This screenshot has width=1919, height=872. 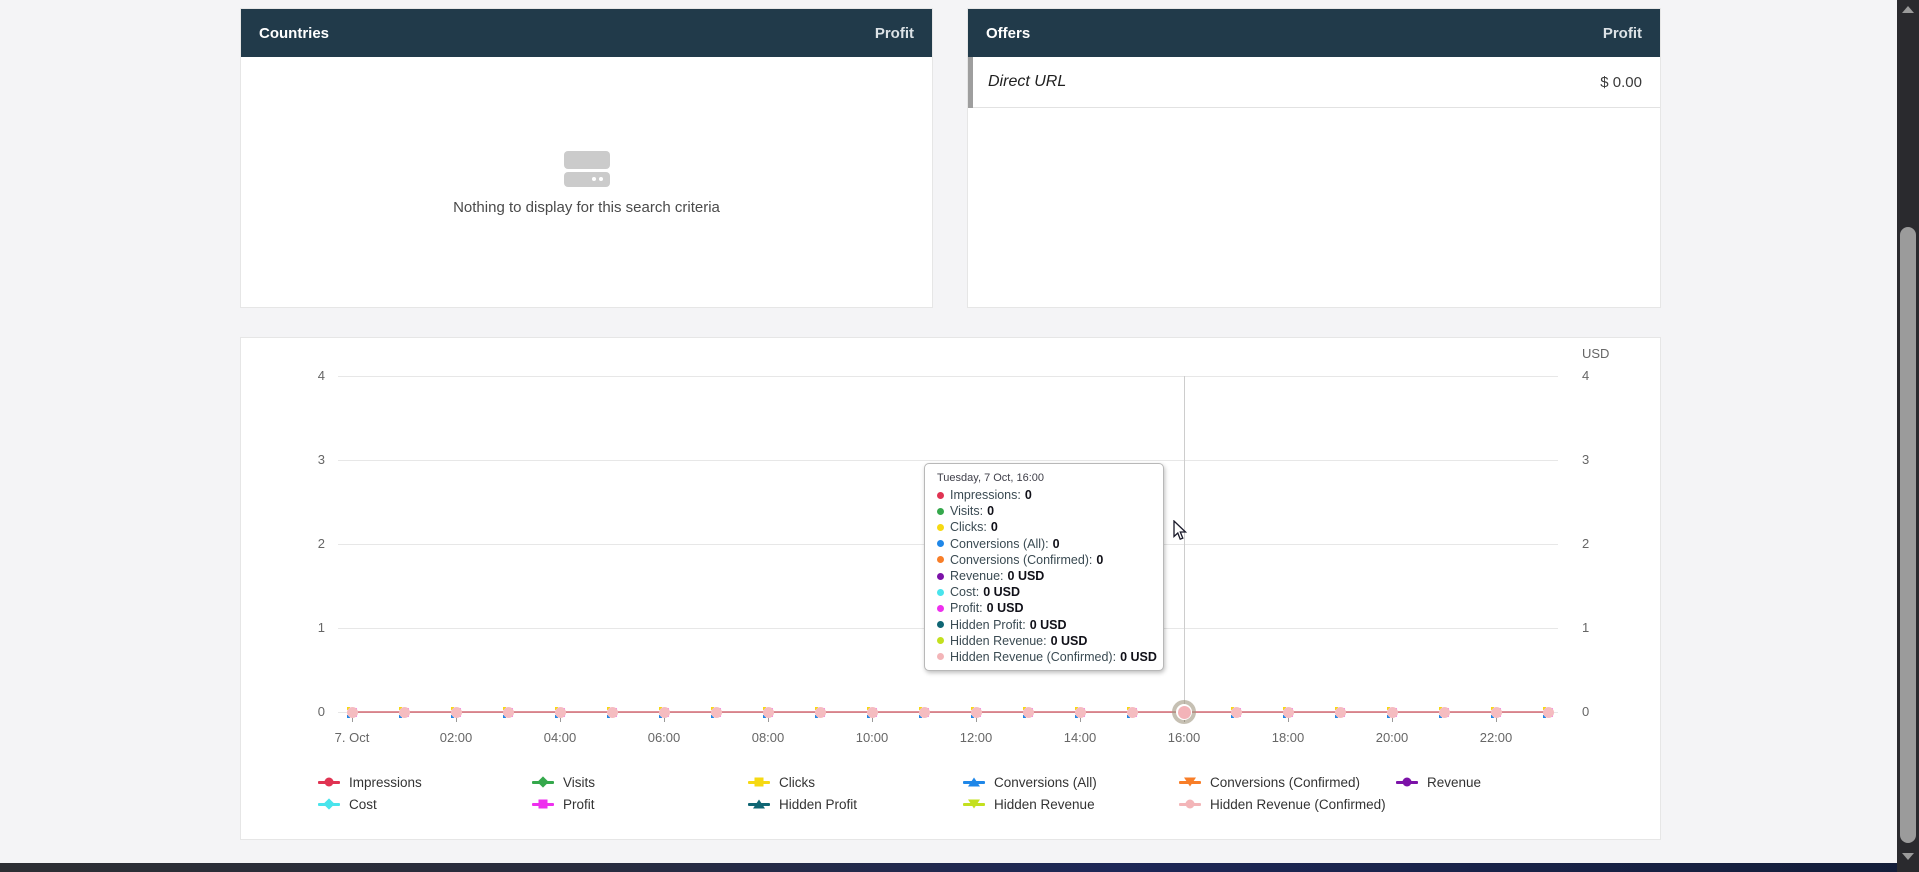 I want to click on legend-item-conversions-confirmed: Conversions (Confirmed), so click(x=1269, y=782).